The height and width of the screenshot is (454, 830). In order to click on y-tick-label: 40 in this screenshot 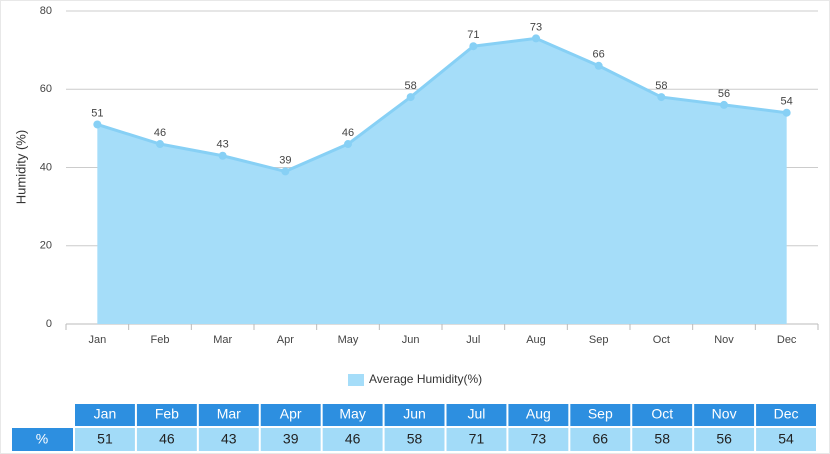, I will do `click(46, 167)`.